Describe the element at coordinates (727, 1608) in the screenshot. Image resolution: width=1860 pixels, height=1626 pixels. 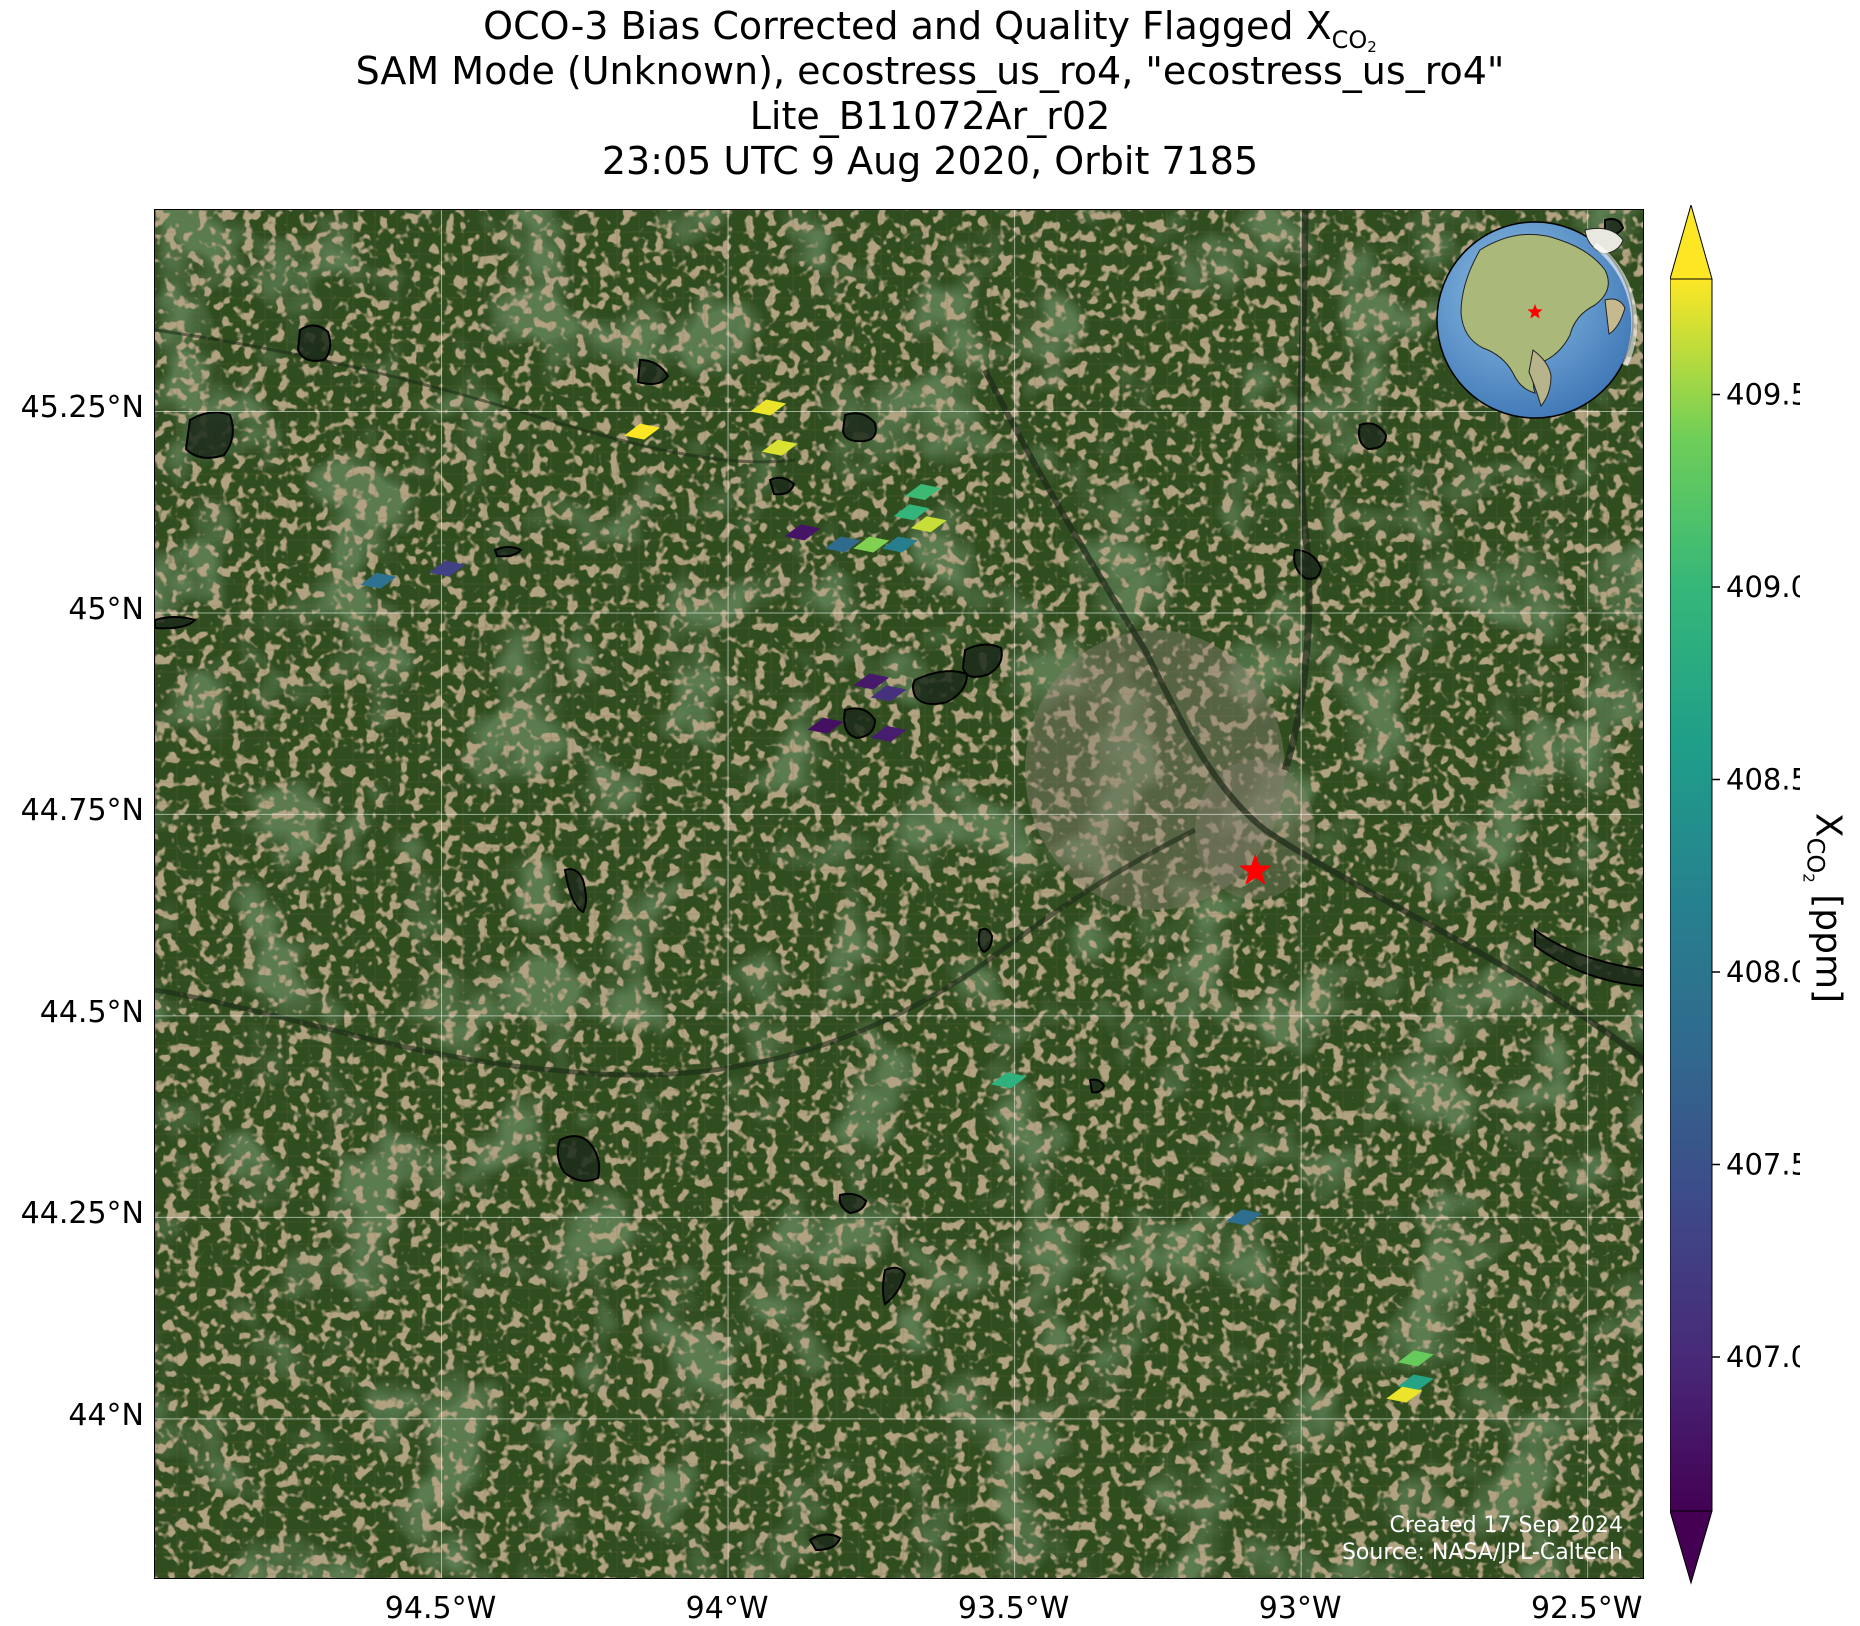
I see `longitude-tick-label: 94°W` at that location.